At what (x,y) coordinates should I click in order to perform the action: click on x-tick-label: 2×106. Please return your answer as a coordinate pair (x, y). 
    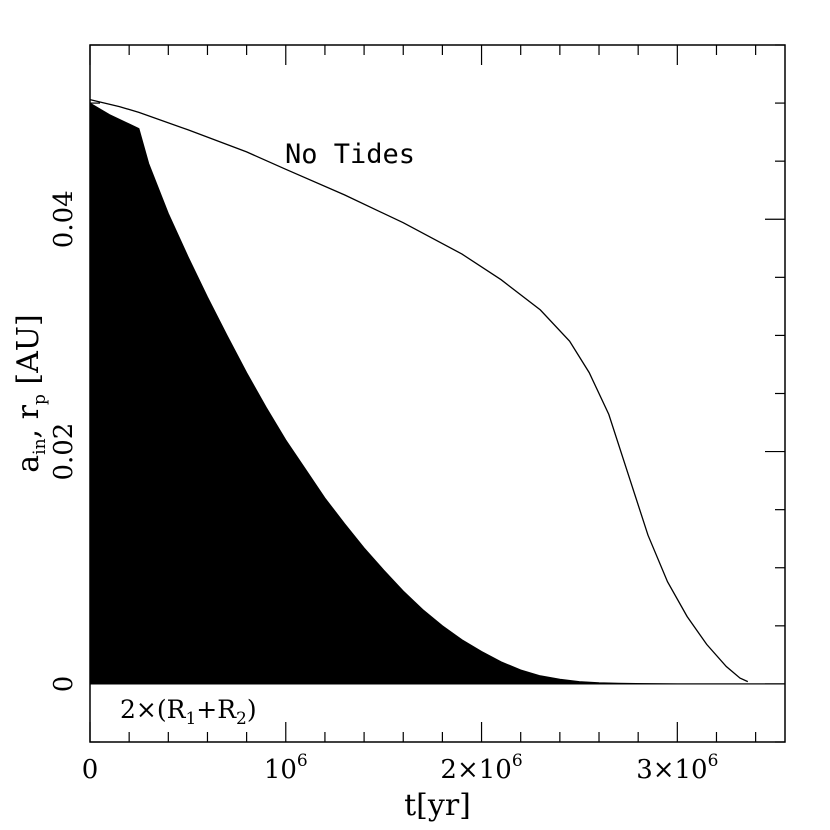
    Looking at the image, I should click on (481, 768).